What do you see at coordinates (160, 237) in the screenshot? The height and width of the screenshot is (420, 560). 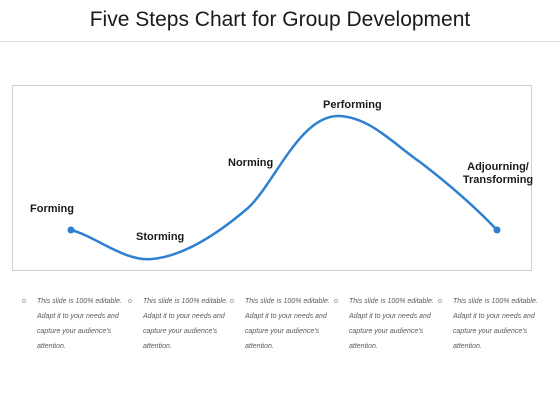 I see `stage-label-storming: Storming` at bounding box center [160, 237].